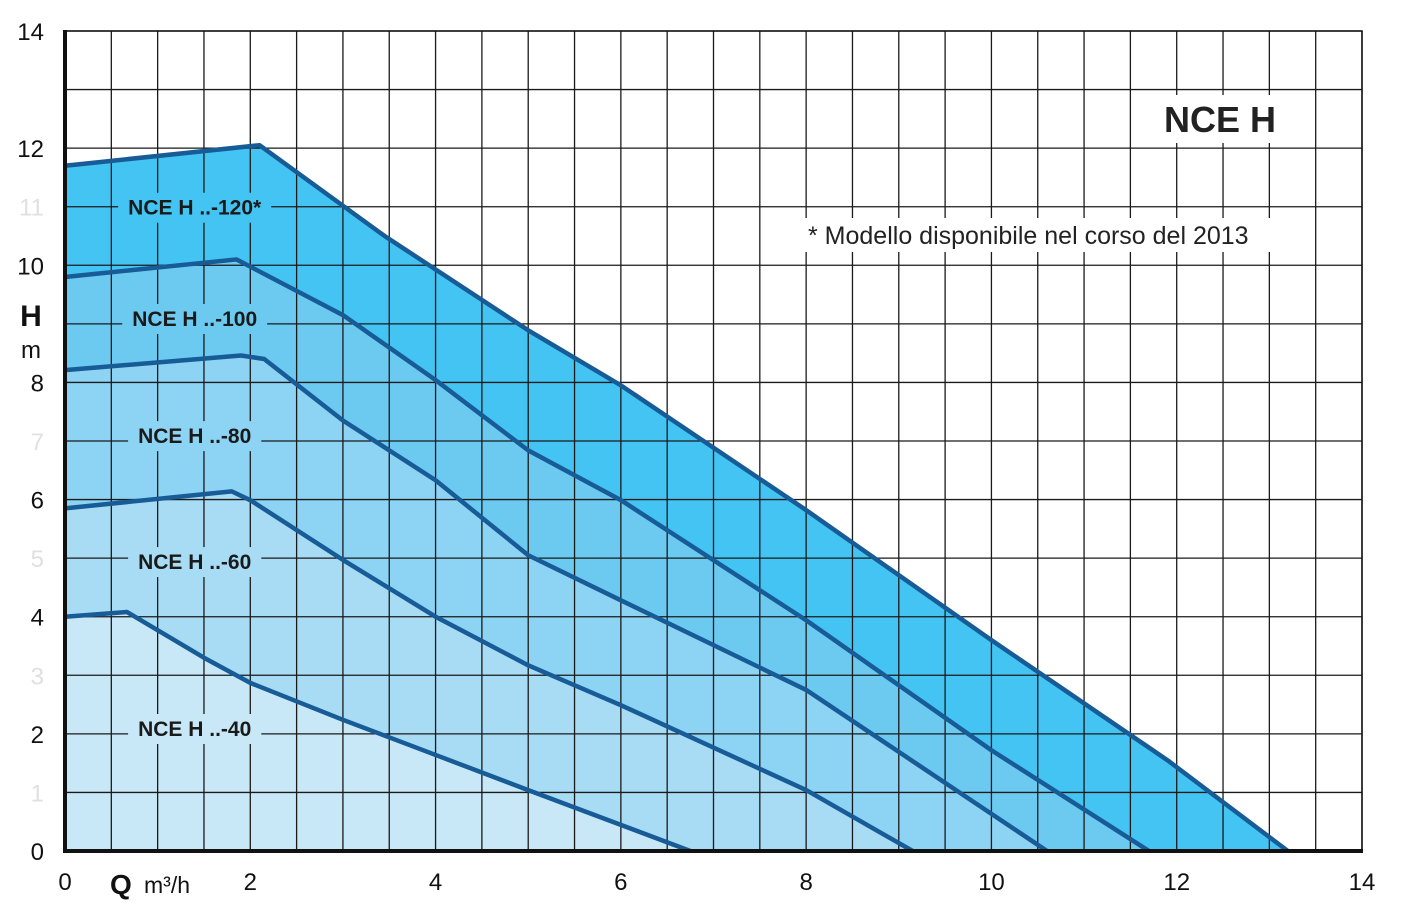 Image resolution: width=1411 pixels, height=905 pixels. What do you see at coordinates (31, 316) in the screenshot?
I see `y-axis-label: H` at bounding box center [31, 316].